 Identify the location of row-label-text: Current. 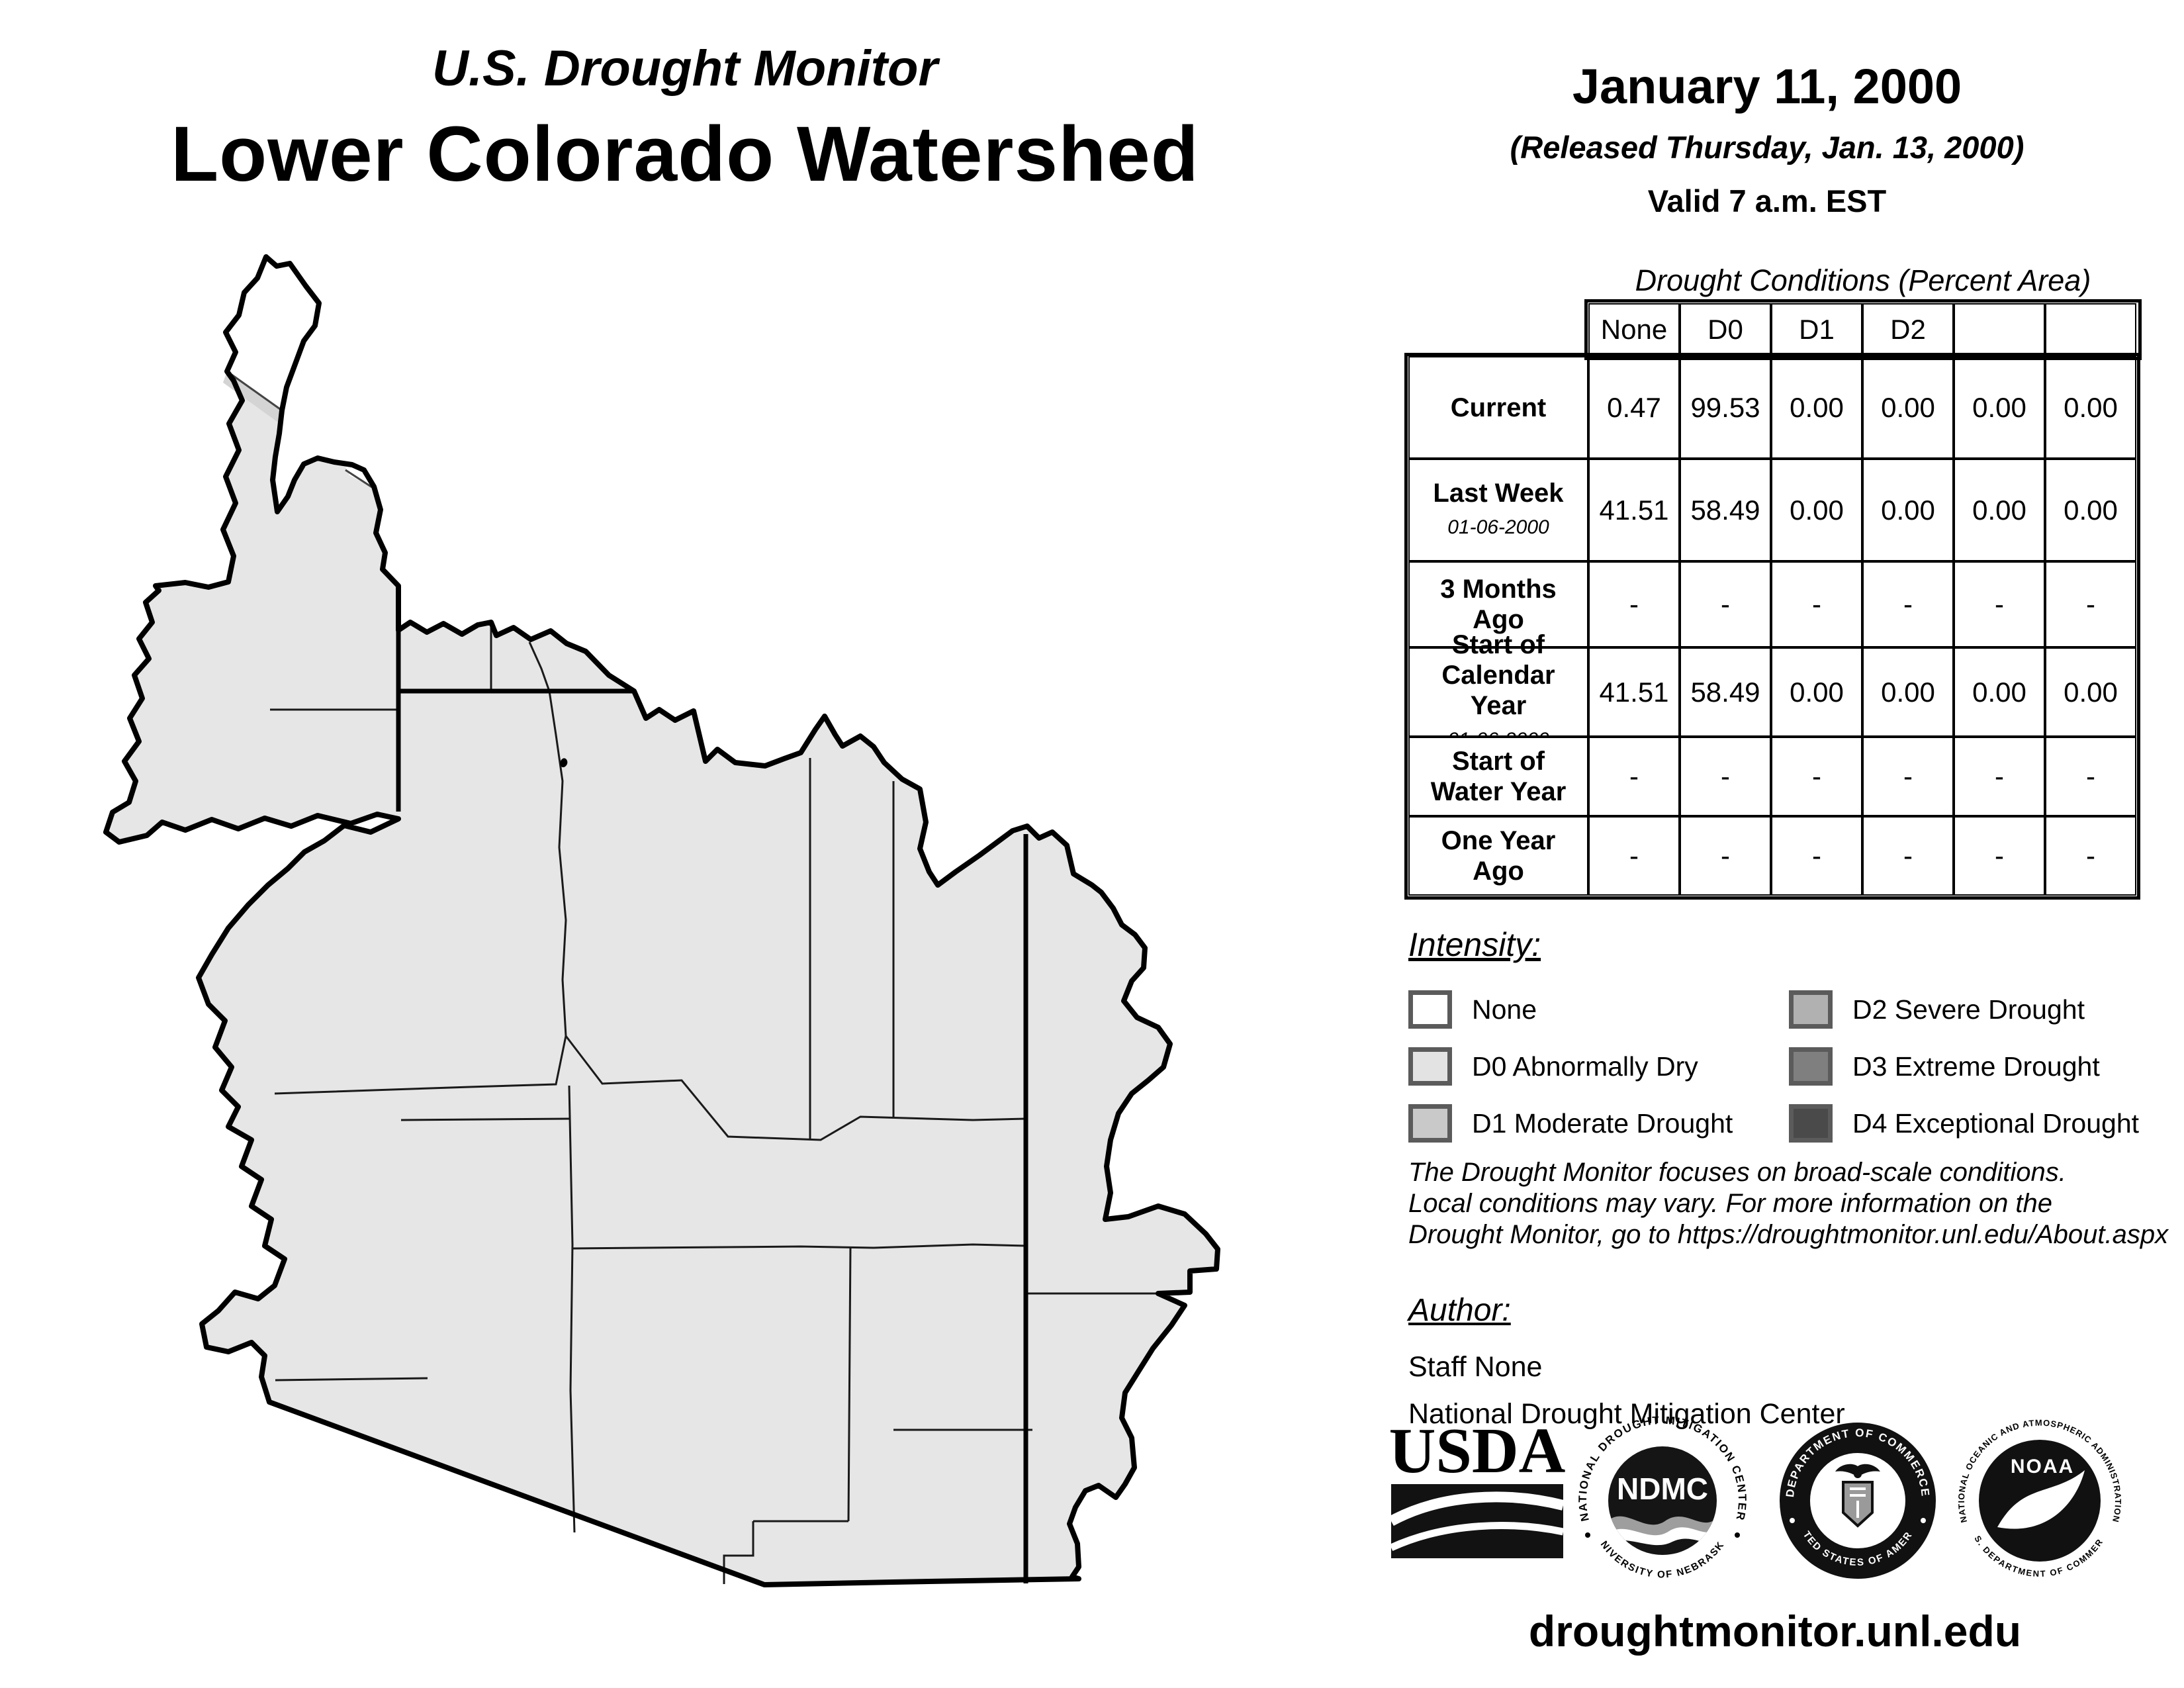
(1498, 407).